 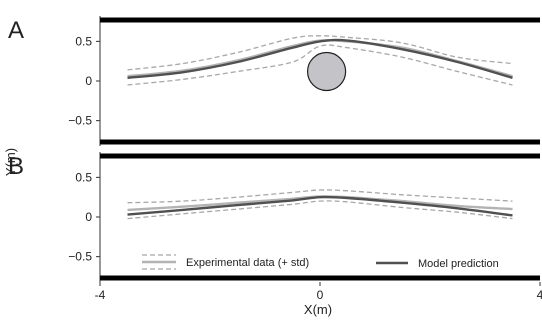 What do you see at coordinates (247, 263) in the screenshot?
I see `legend-experimental-label: Experimental data (+ std)` at bounding box center [247, 263].